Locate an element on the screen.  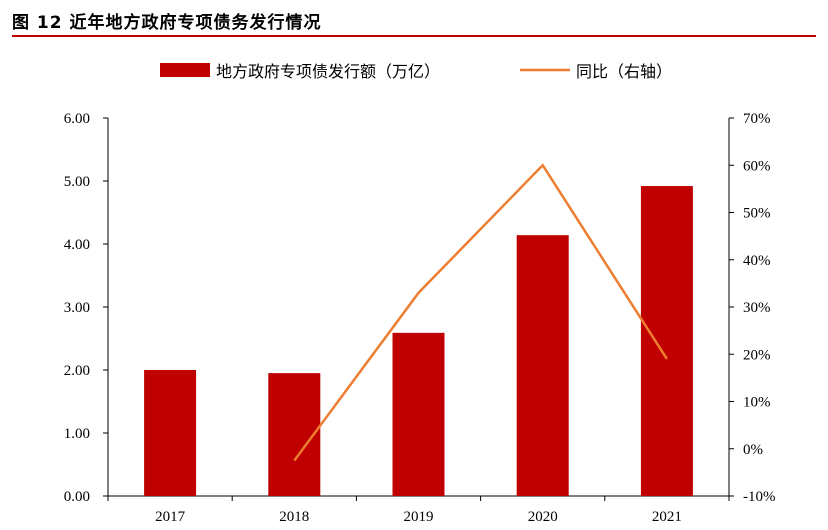
legend-line-label: 同比（右轴） is located at coordinates (624, 71).